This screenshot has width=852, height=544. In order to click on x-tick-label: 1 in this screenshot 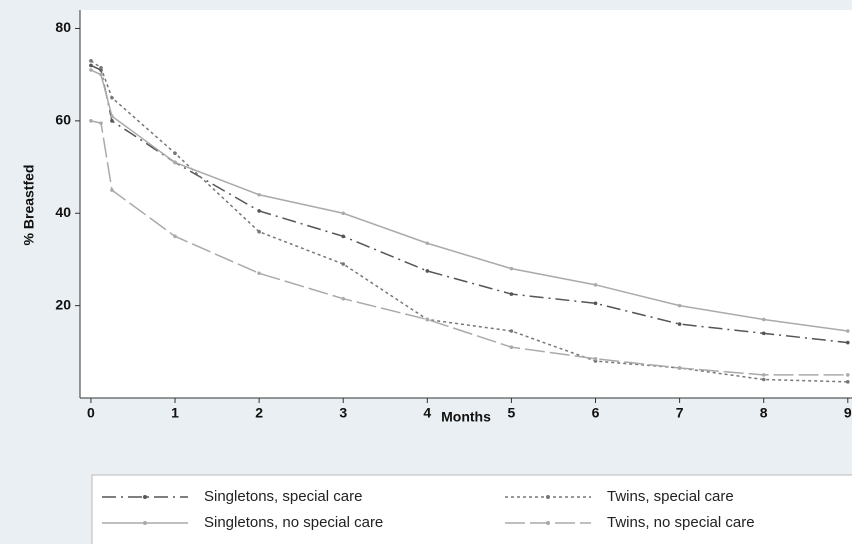, I will do `click(175, 413)`.